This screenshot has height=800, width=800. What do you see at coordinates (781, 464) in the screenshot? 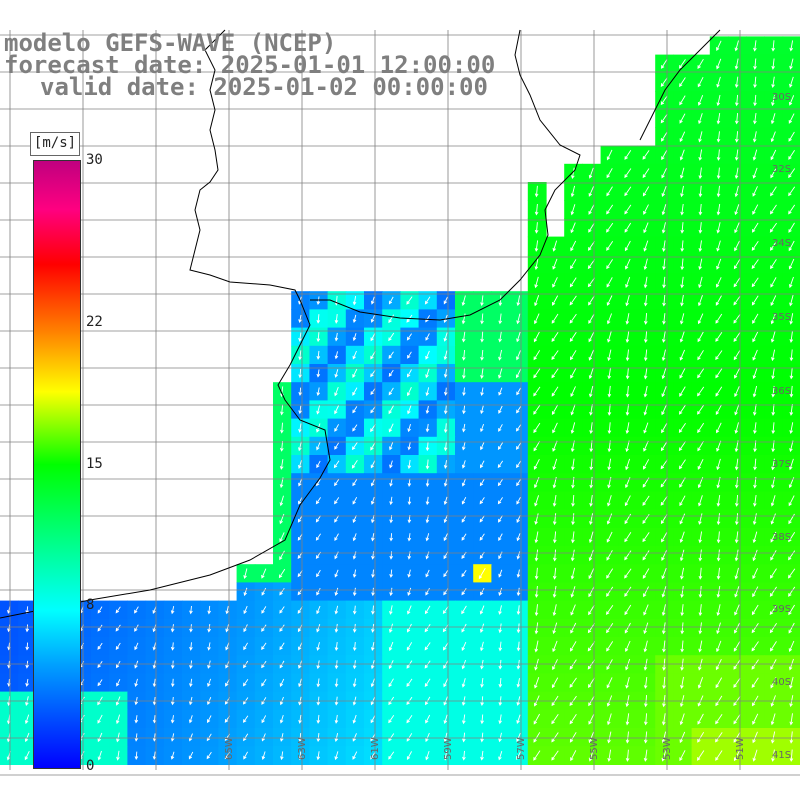
I see `latitude-label: 37S` at bounding box center [781, 464].